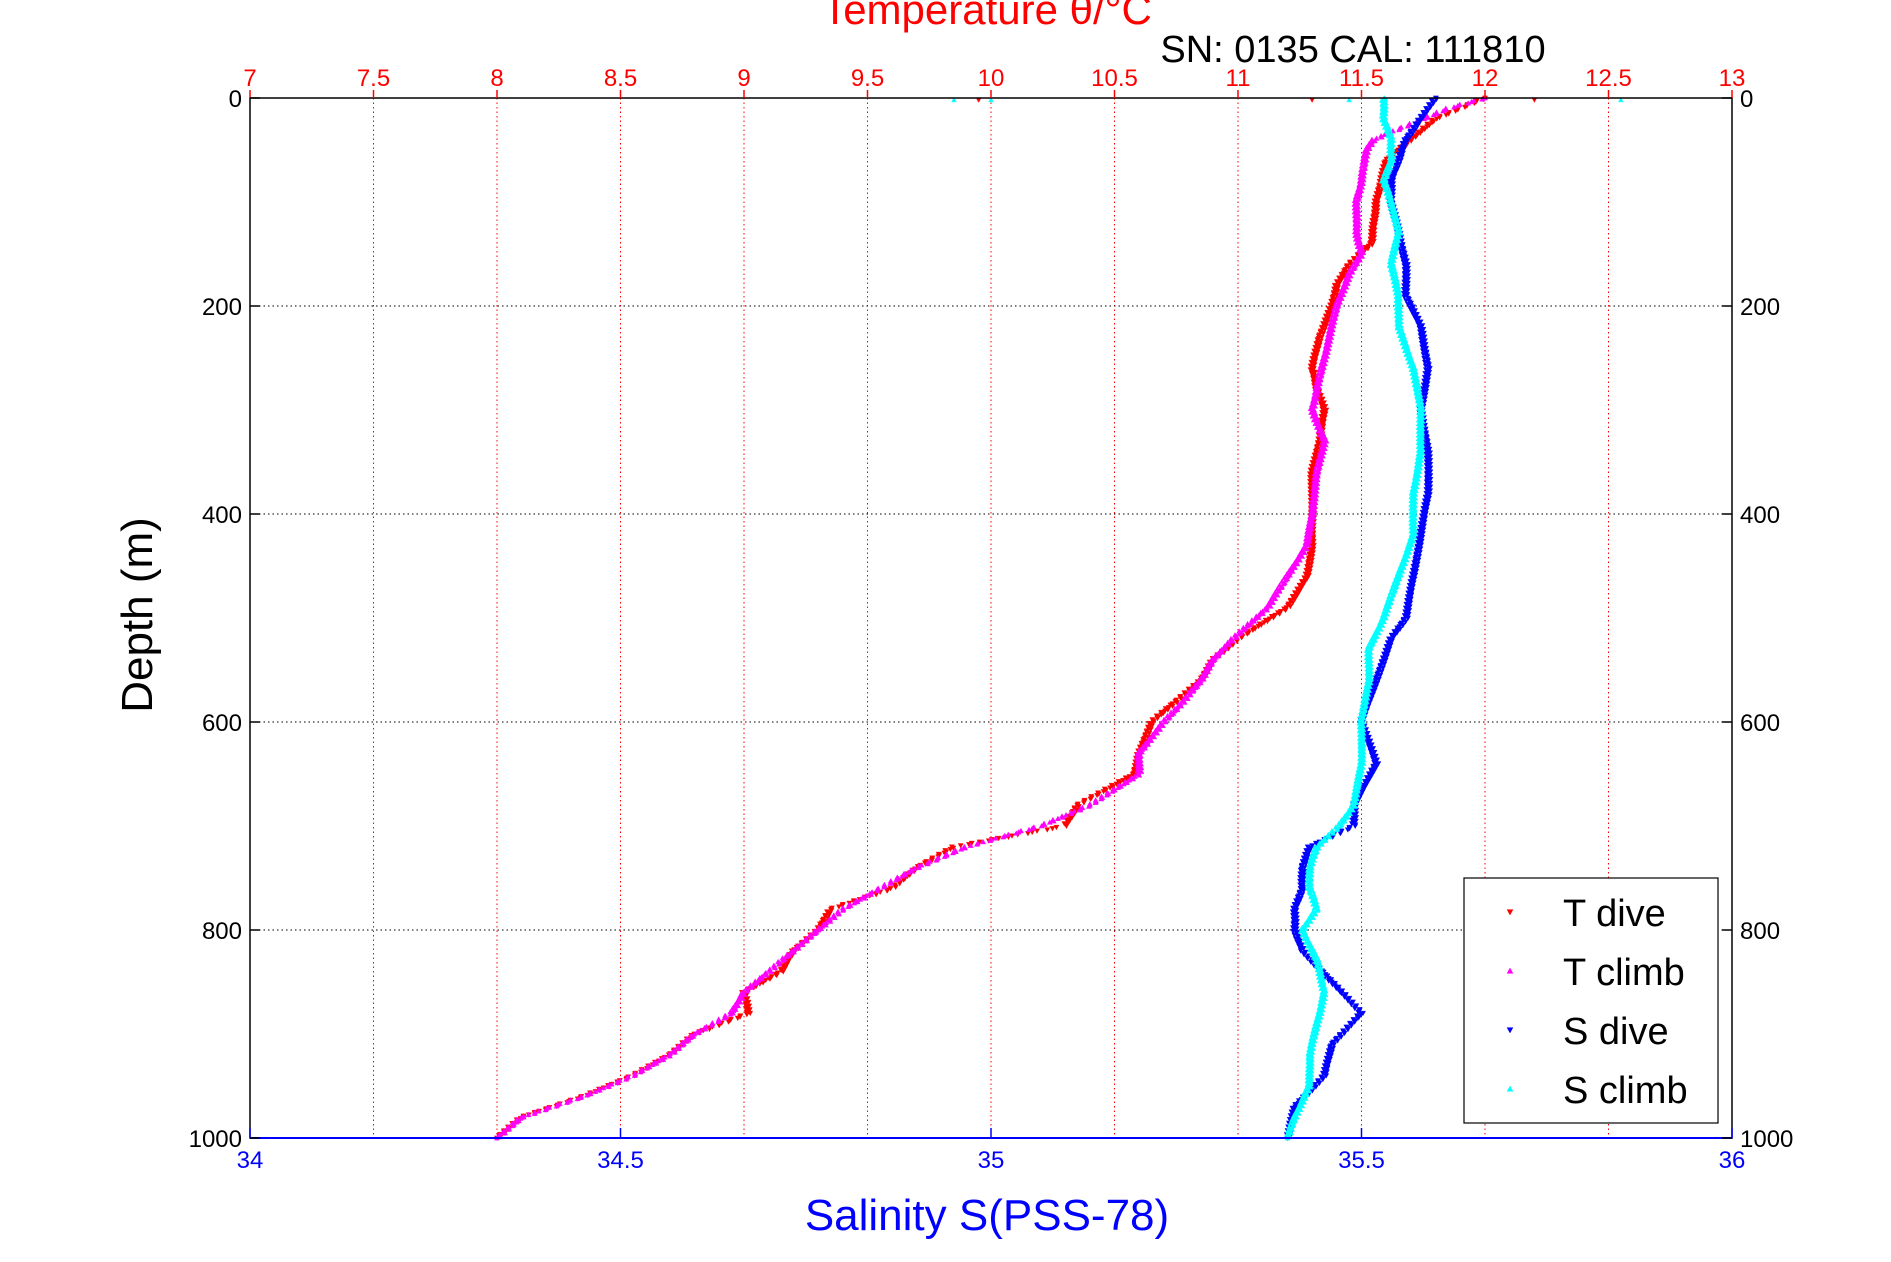 The height and width of the screenshot is (1262, 1891). Describe the element at coordinates (987, 16) in the screenshot. I see `chart-title: Temperature θ/°C` at that location.